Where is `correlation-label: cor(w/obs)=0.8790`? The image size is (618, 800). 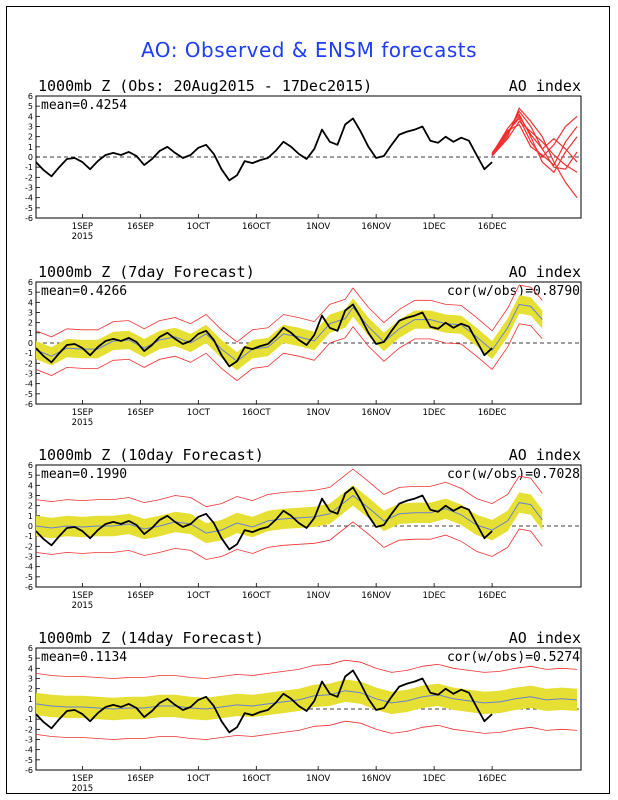 correlation-label: cor(w/obs)=0.8790 is located at coordinates (513, 291).